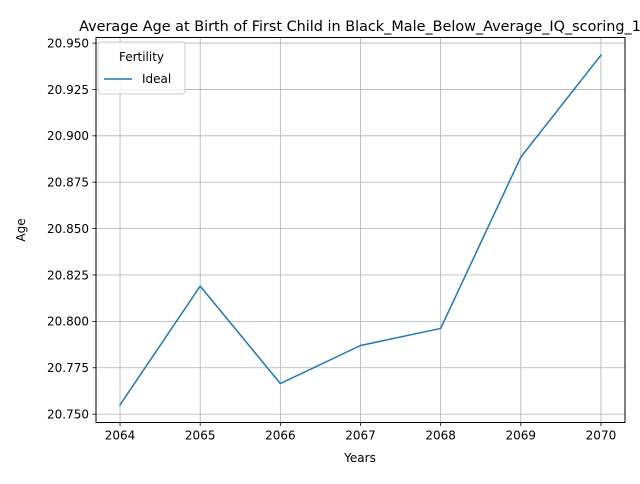 This screenshot has height=484, width=640. I want to click on x-tick-label: 2066, so click(280, 436).